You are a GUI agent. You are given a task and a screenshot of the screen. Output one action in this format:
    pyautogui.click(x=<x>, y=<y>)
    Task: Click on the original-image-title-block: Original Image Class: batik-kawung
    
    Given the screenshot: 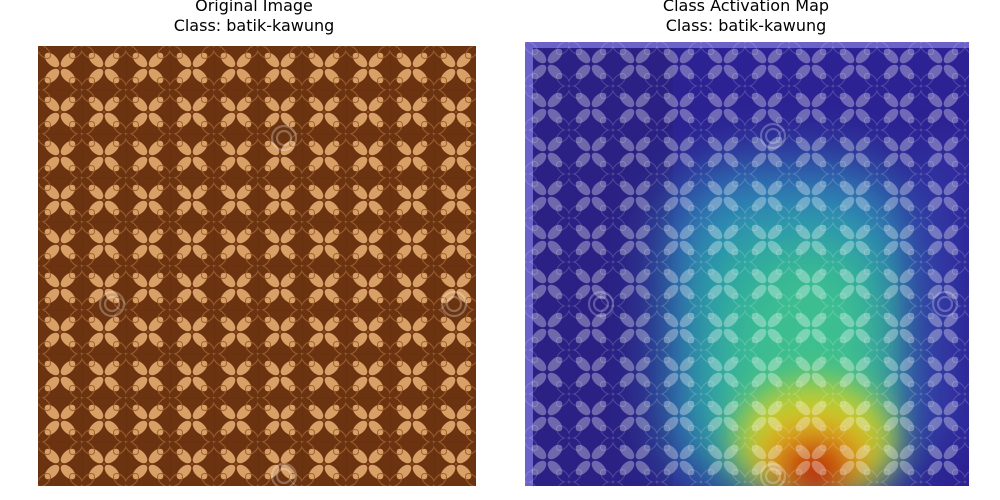 What is the action you would take?
    pyautogui.click(x=254, y=18)
    